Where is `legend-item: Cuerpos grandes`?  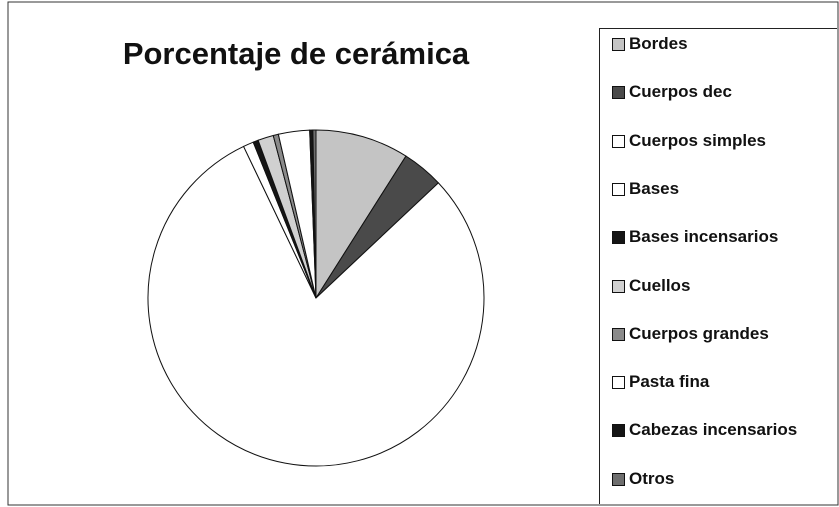 legend-item: Cuerpos grandes is located at coordinates (713, 333).